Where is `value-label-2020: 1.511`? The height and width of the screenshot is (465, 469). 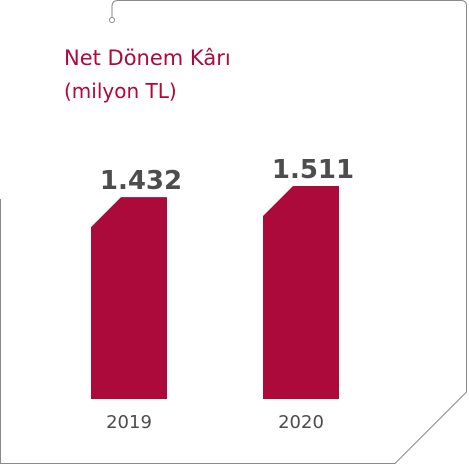 value-label-2020: 1.511 is located at coordinates (313, 170).